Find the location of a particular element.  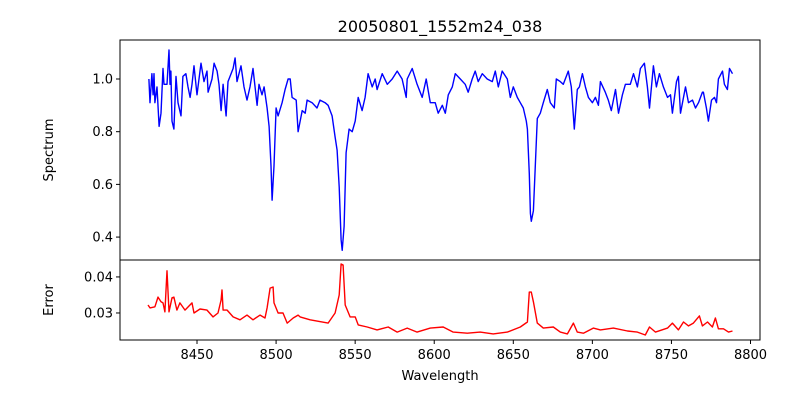

x-axis-label: Wavelength is located at coordinates (439, 376).